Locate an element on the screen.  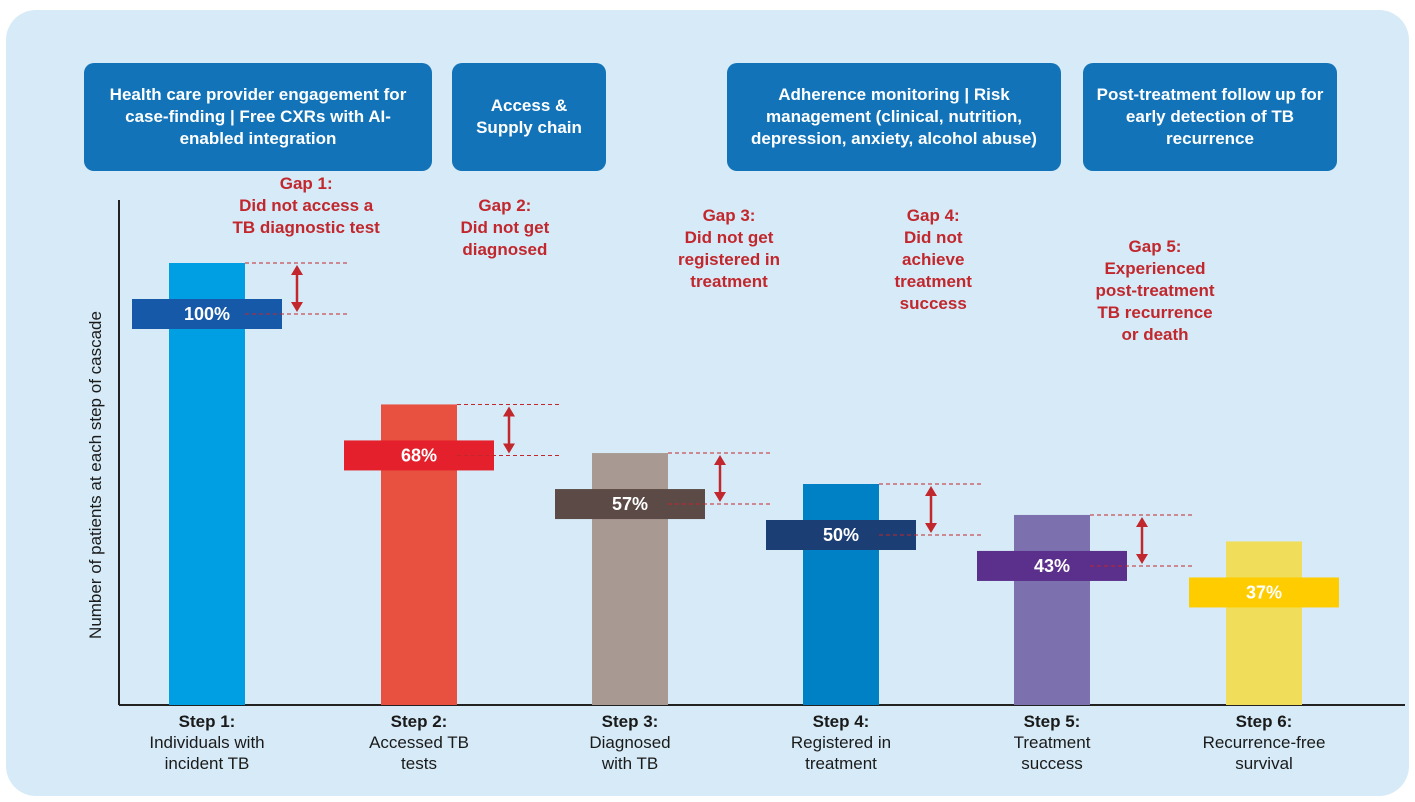
gap-3-arrow-head-down is located at coordinates (720, 497).